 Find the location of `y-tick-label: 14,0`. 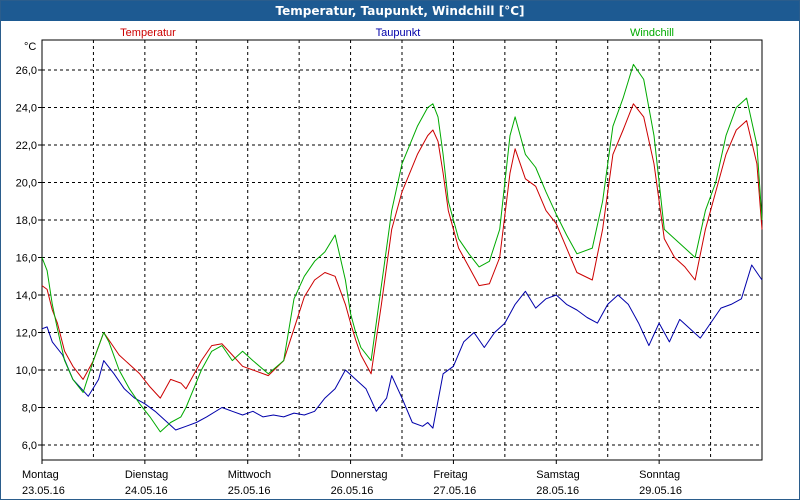

y-tick-label: 14,0 is located at coordinates (26, 296).